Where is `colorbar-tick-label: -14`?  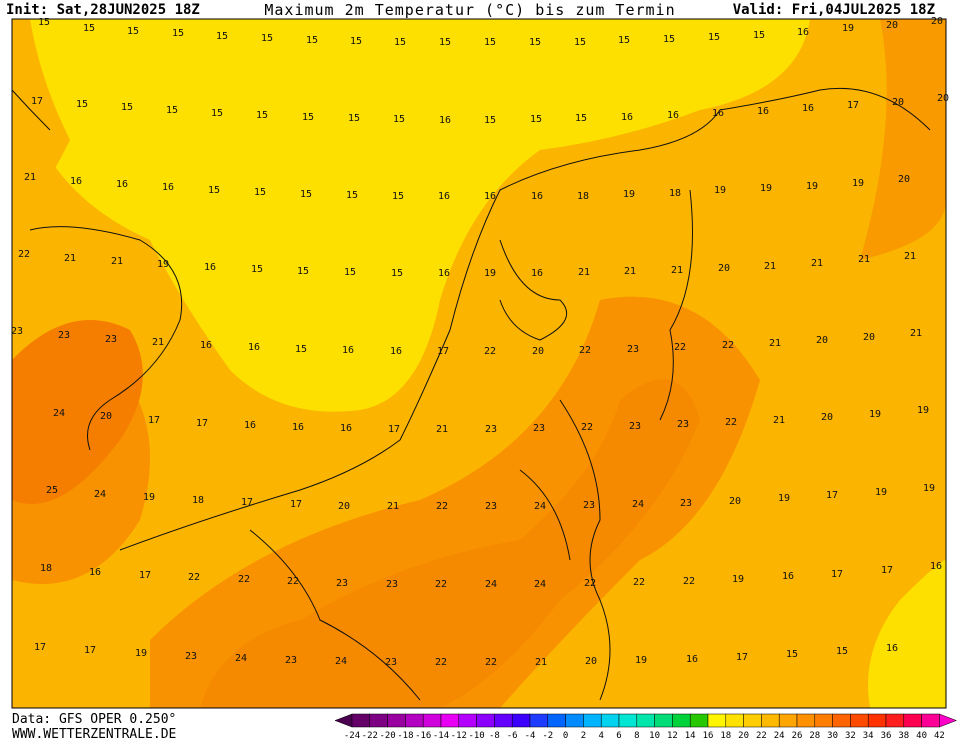 colorbar-tick-label: -14 is located at coordinates (441, 736).